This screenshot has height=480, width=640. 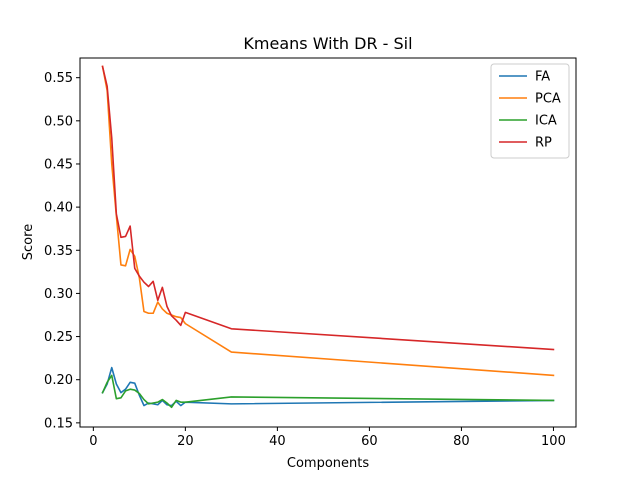 What do you see at coordinates (58, 251) in the screenshot?
I see `y-tick-label: 0.35` at bounding box center [58, 251].